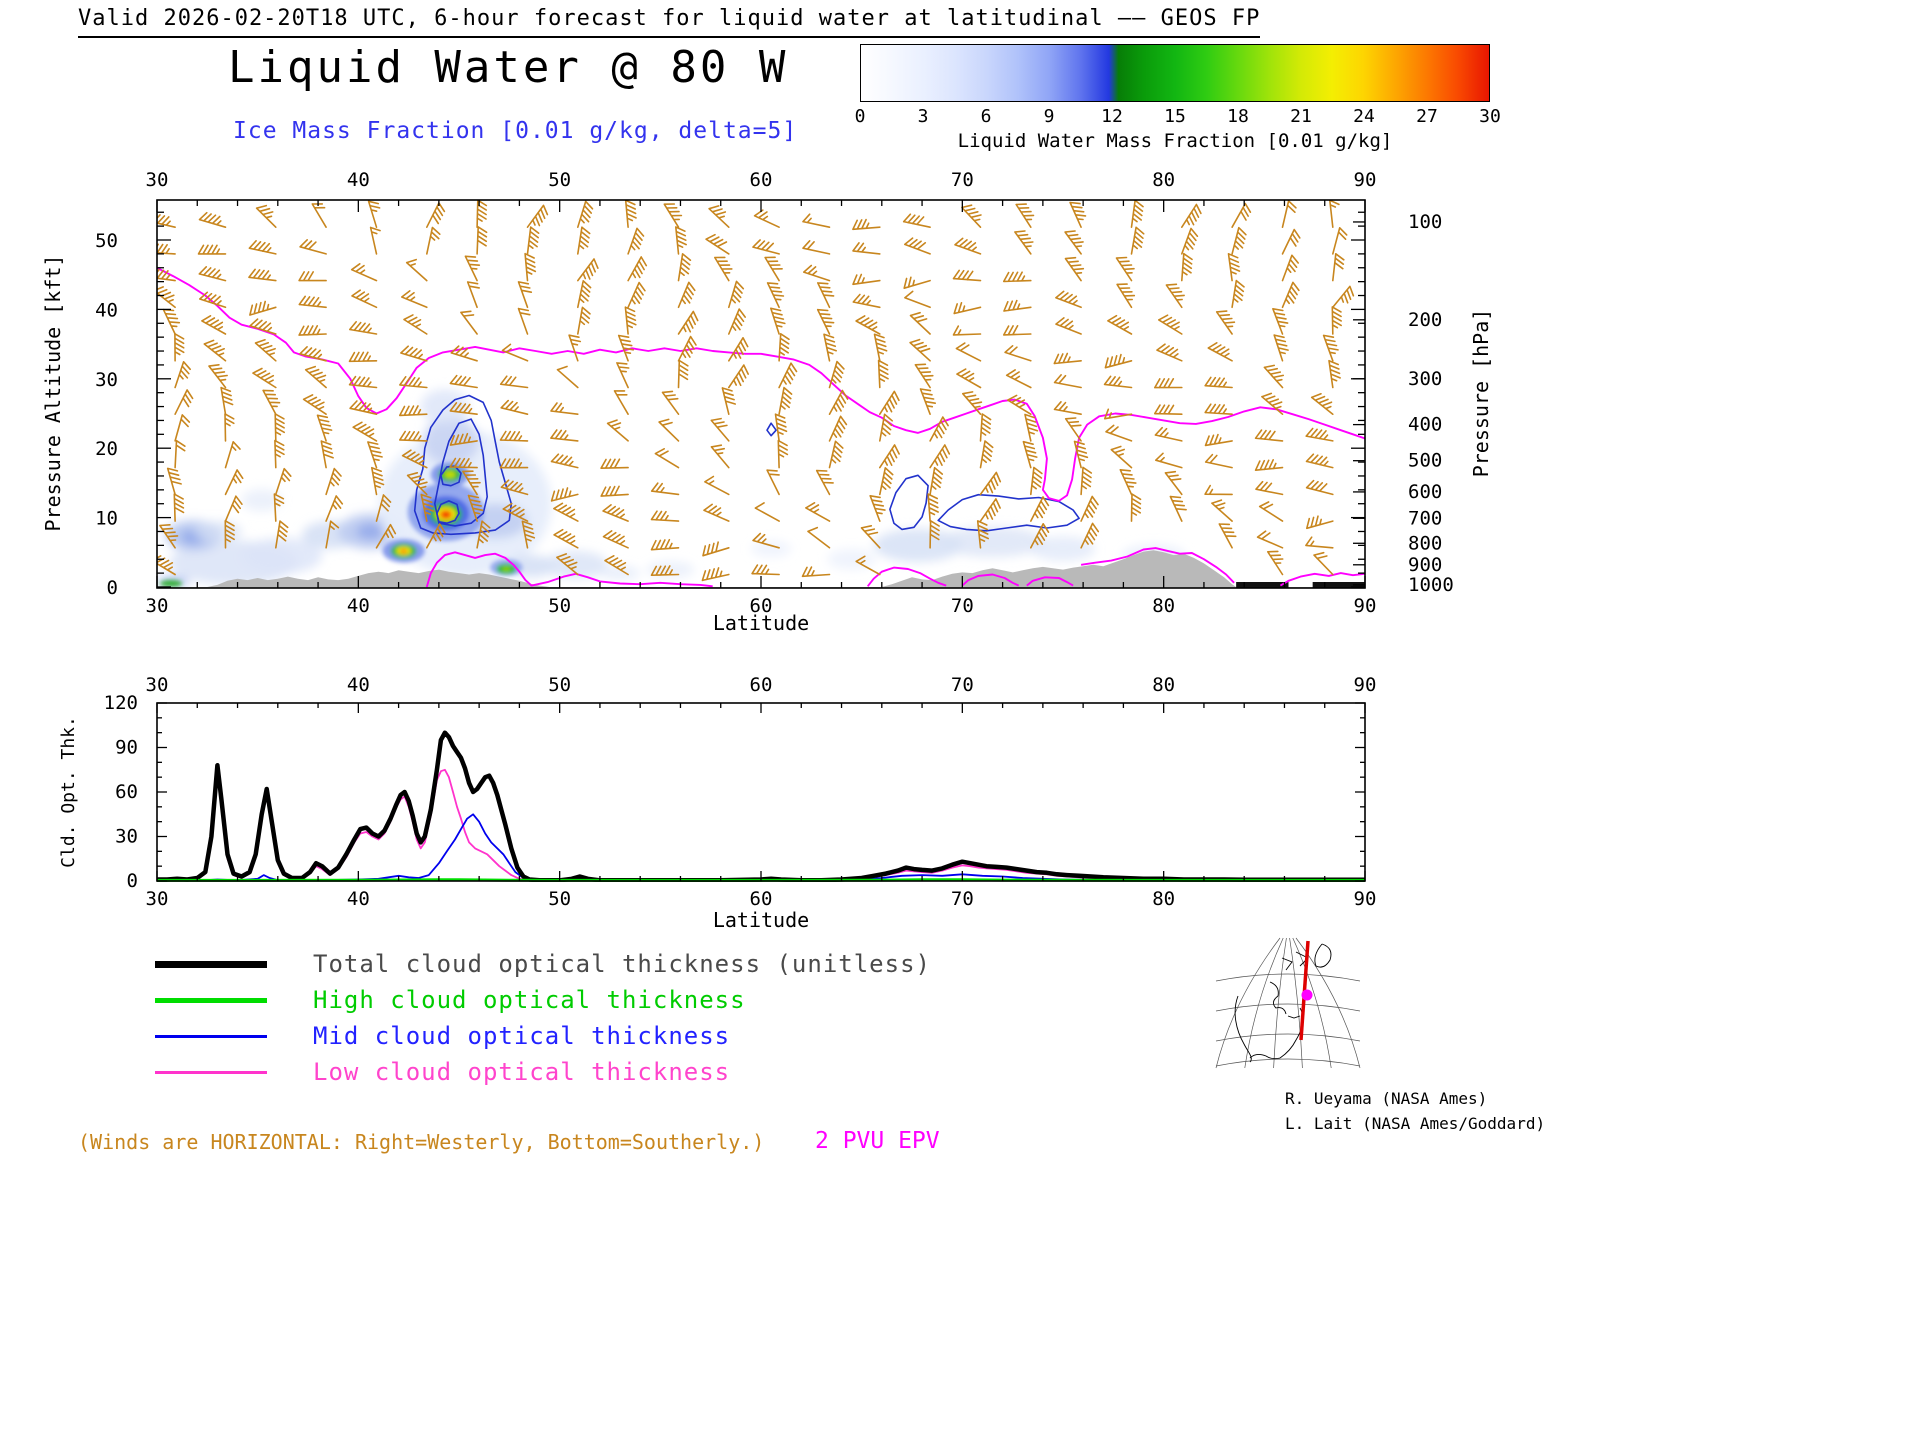  I want to click on legend-label-high: High cloud optical thickness, so click(529, 1000).